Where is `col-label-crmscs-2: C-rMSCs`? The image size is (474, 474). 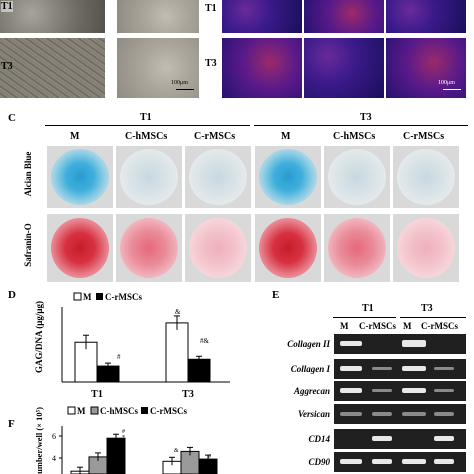
col-label-crmscs-2: C-rMSCs is located at coordinates (424, 136).